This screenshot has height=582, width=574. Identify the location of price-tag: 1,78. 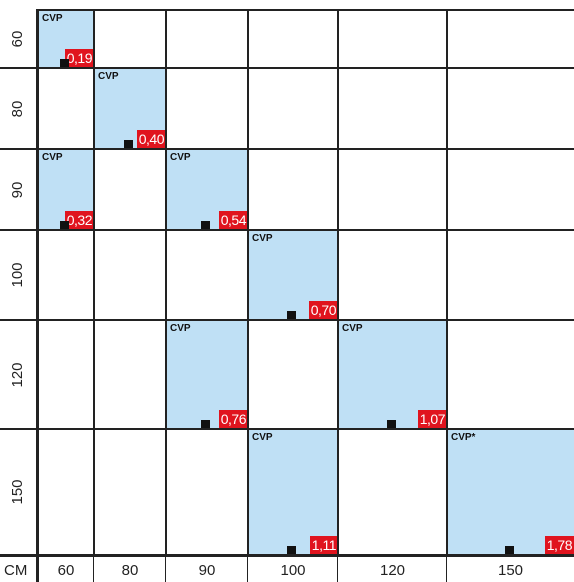
(559, 545).